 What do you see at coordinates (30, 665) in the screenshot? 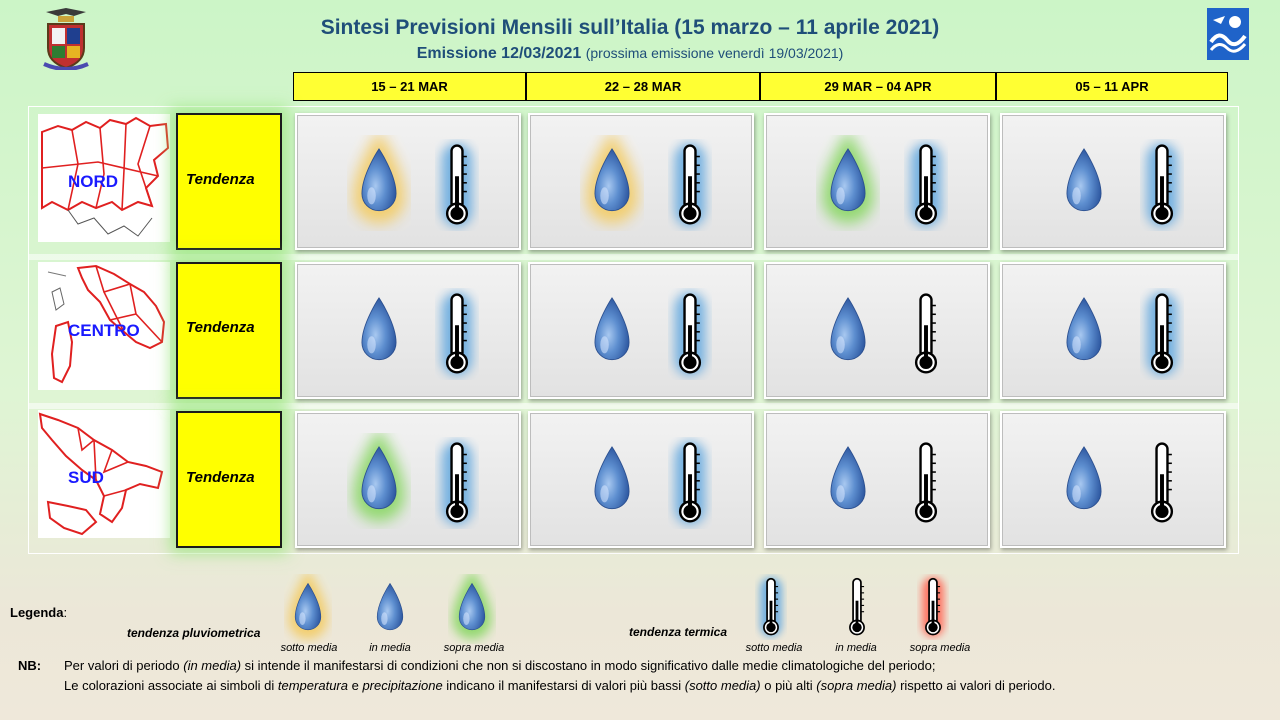
I see `nb-label: NB:` at bounding box center [30, 665].